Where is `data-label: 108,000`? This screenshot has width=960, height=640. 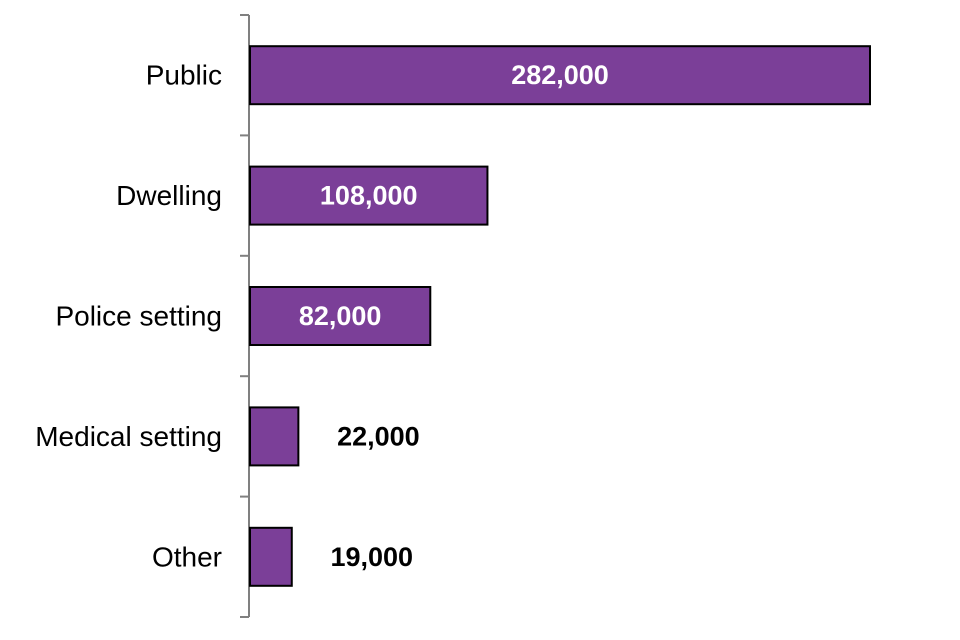 data-label: 108,000 is located at coordinates (369, 196).